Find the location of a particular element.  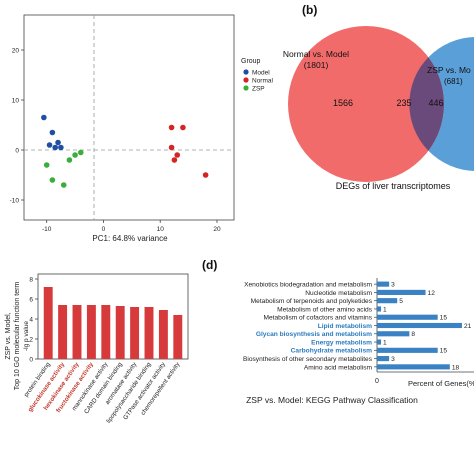

venn-circle-zsp-vs-model is located at coordinates (451, 104).